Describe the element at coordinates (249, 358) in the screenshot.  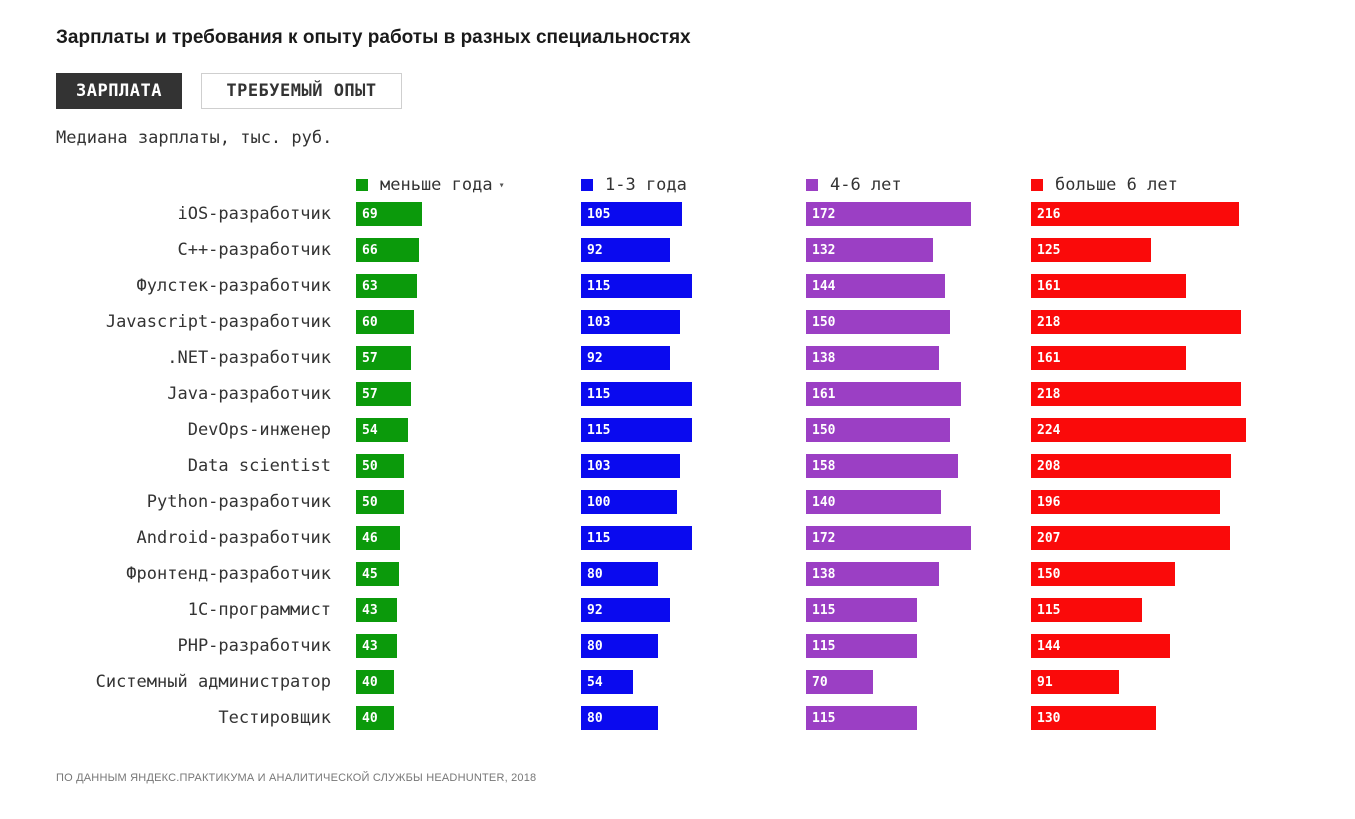
I see `category-label: .NET-разработчик` at that location.